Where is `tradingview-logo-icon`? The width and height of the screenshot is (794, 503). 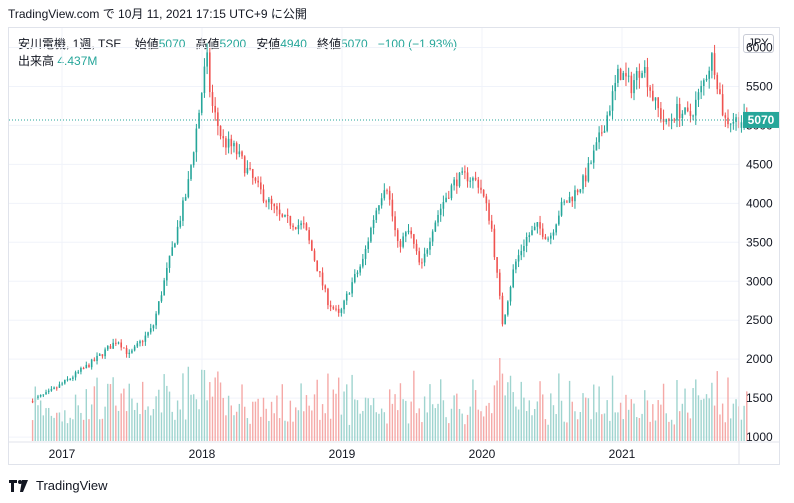 tradingview-logo-icon is located at coordinates (18, 485).